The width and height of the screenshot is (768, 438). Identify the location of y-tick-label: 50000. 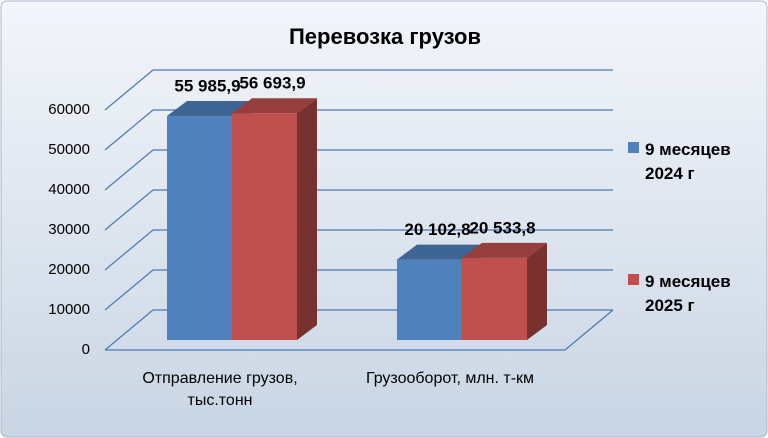
(69, 149).